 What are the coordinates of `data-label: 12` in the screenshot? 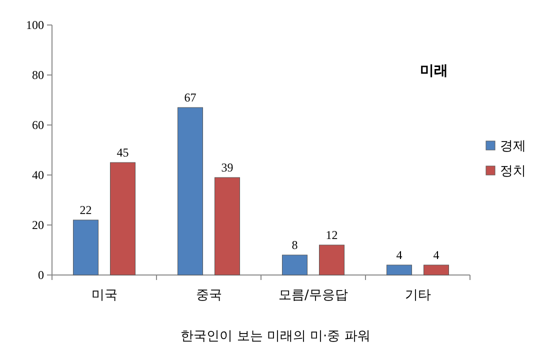 It's located at (332, 235).